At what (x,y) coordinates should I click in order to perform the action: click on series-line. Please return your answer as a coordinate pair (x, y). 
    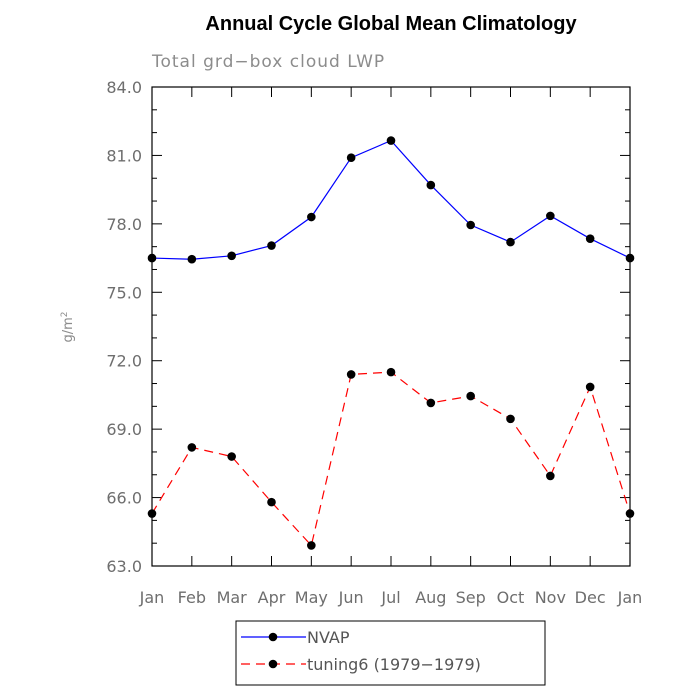
    Looking at the image, I should click on (391, 199).